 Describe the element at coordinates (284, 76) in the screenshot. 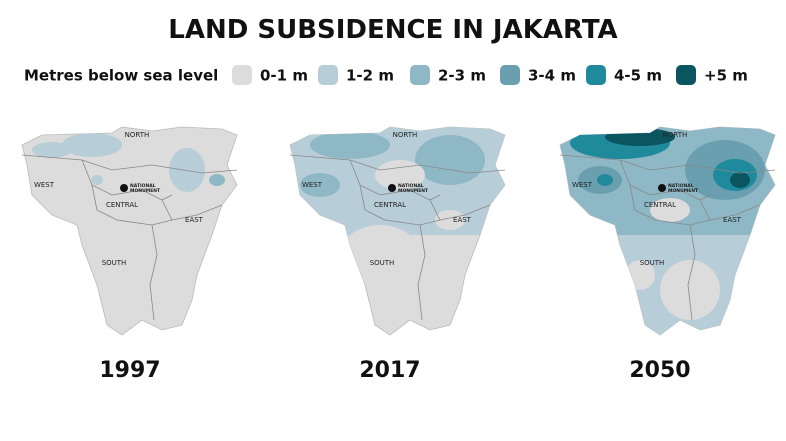

I see `legend-label: 0-1 m` at that location.